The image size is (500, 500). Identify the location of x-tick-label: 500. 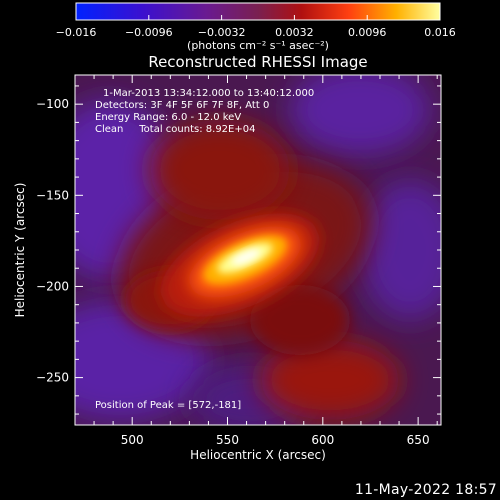
(132, 440).